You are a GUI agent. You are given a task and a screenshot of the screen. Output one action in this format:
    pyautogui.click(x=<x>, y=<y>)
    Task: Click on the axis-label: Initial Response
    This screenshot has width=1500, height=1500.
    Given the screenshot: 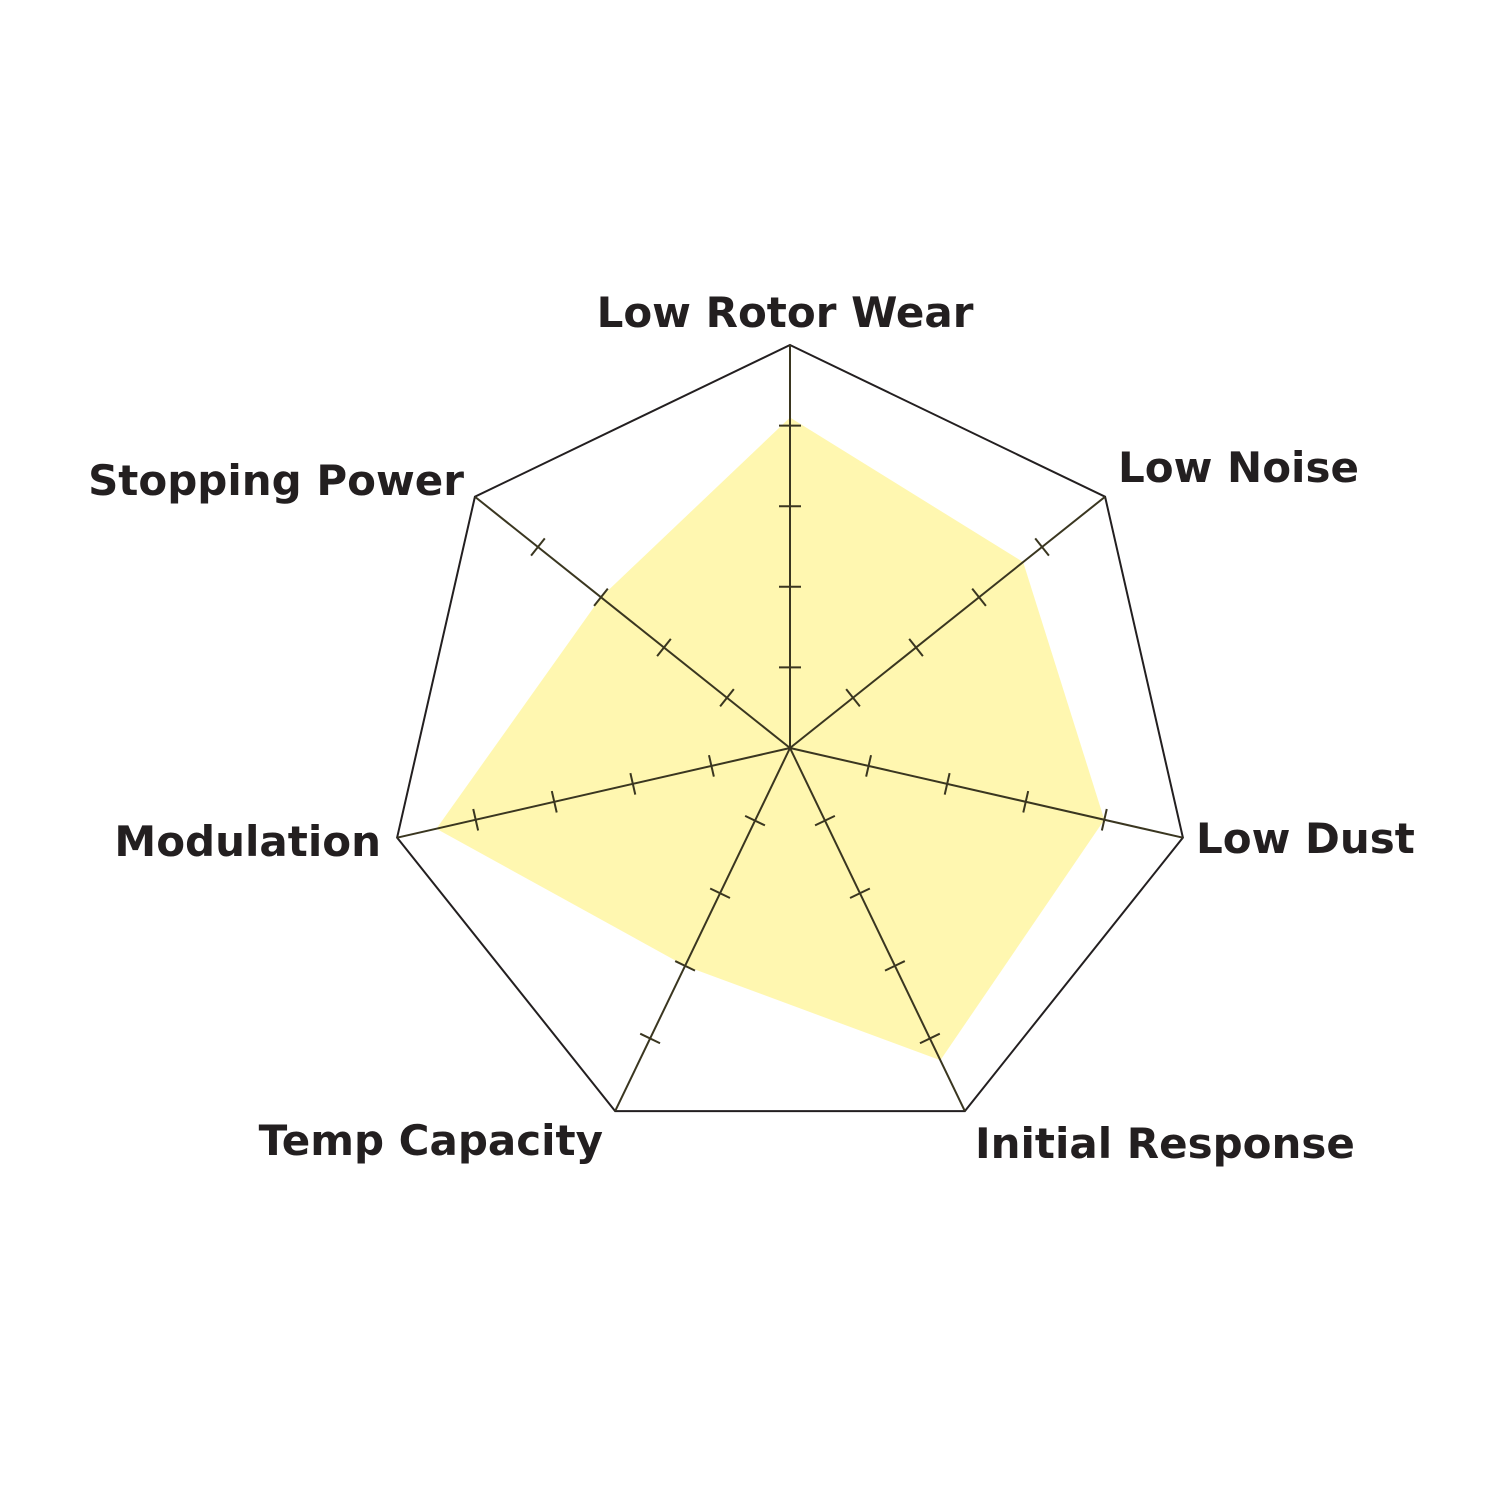 What is the action you would take?
    pyautogui.click(x=1165, y=1143)
    